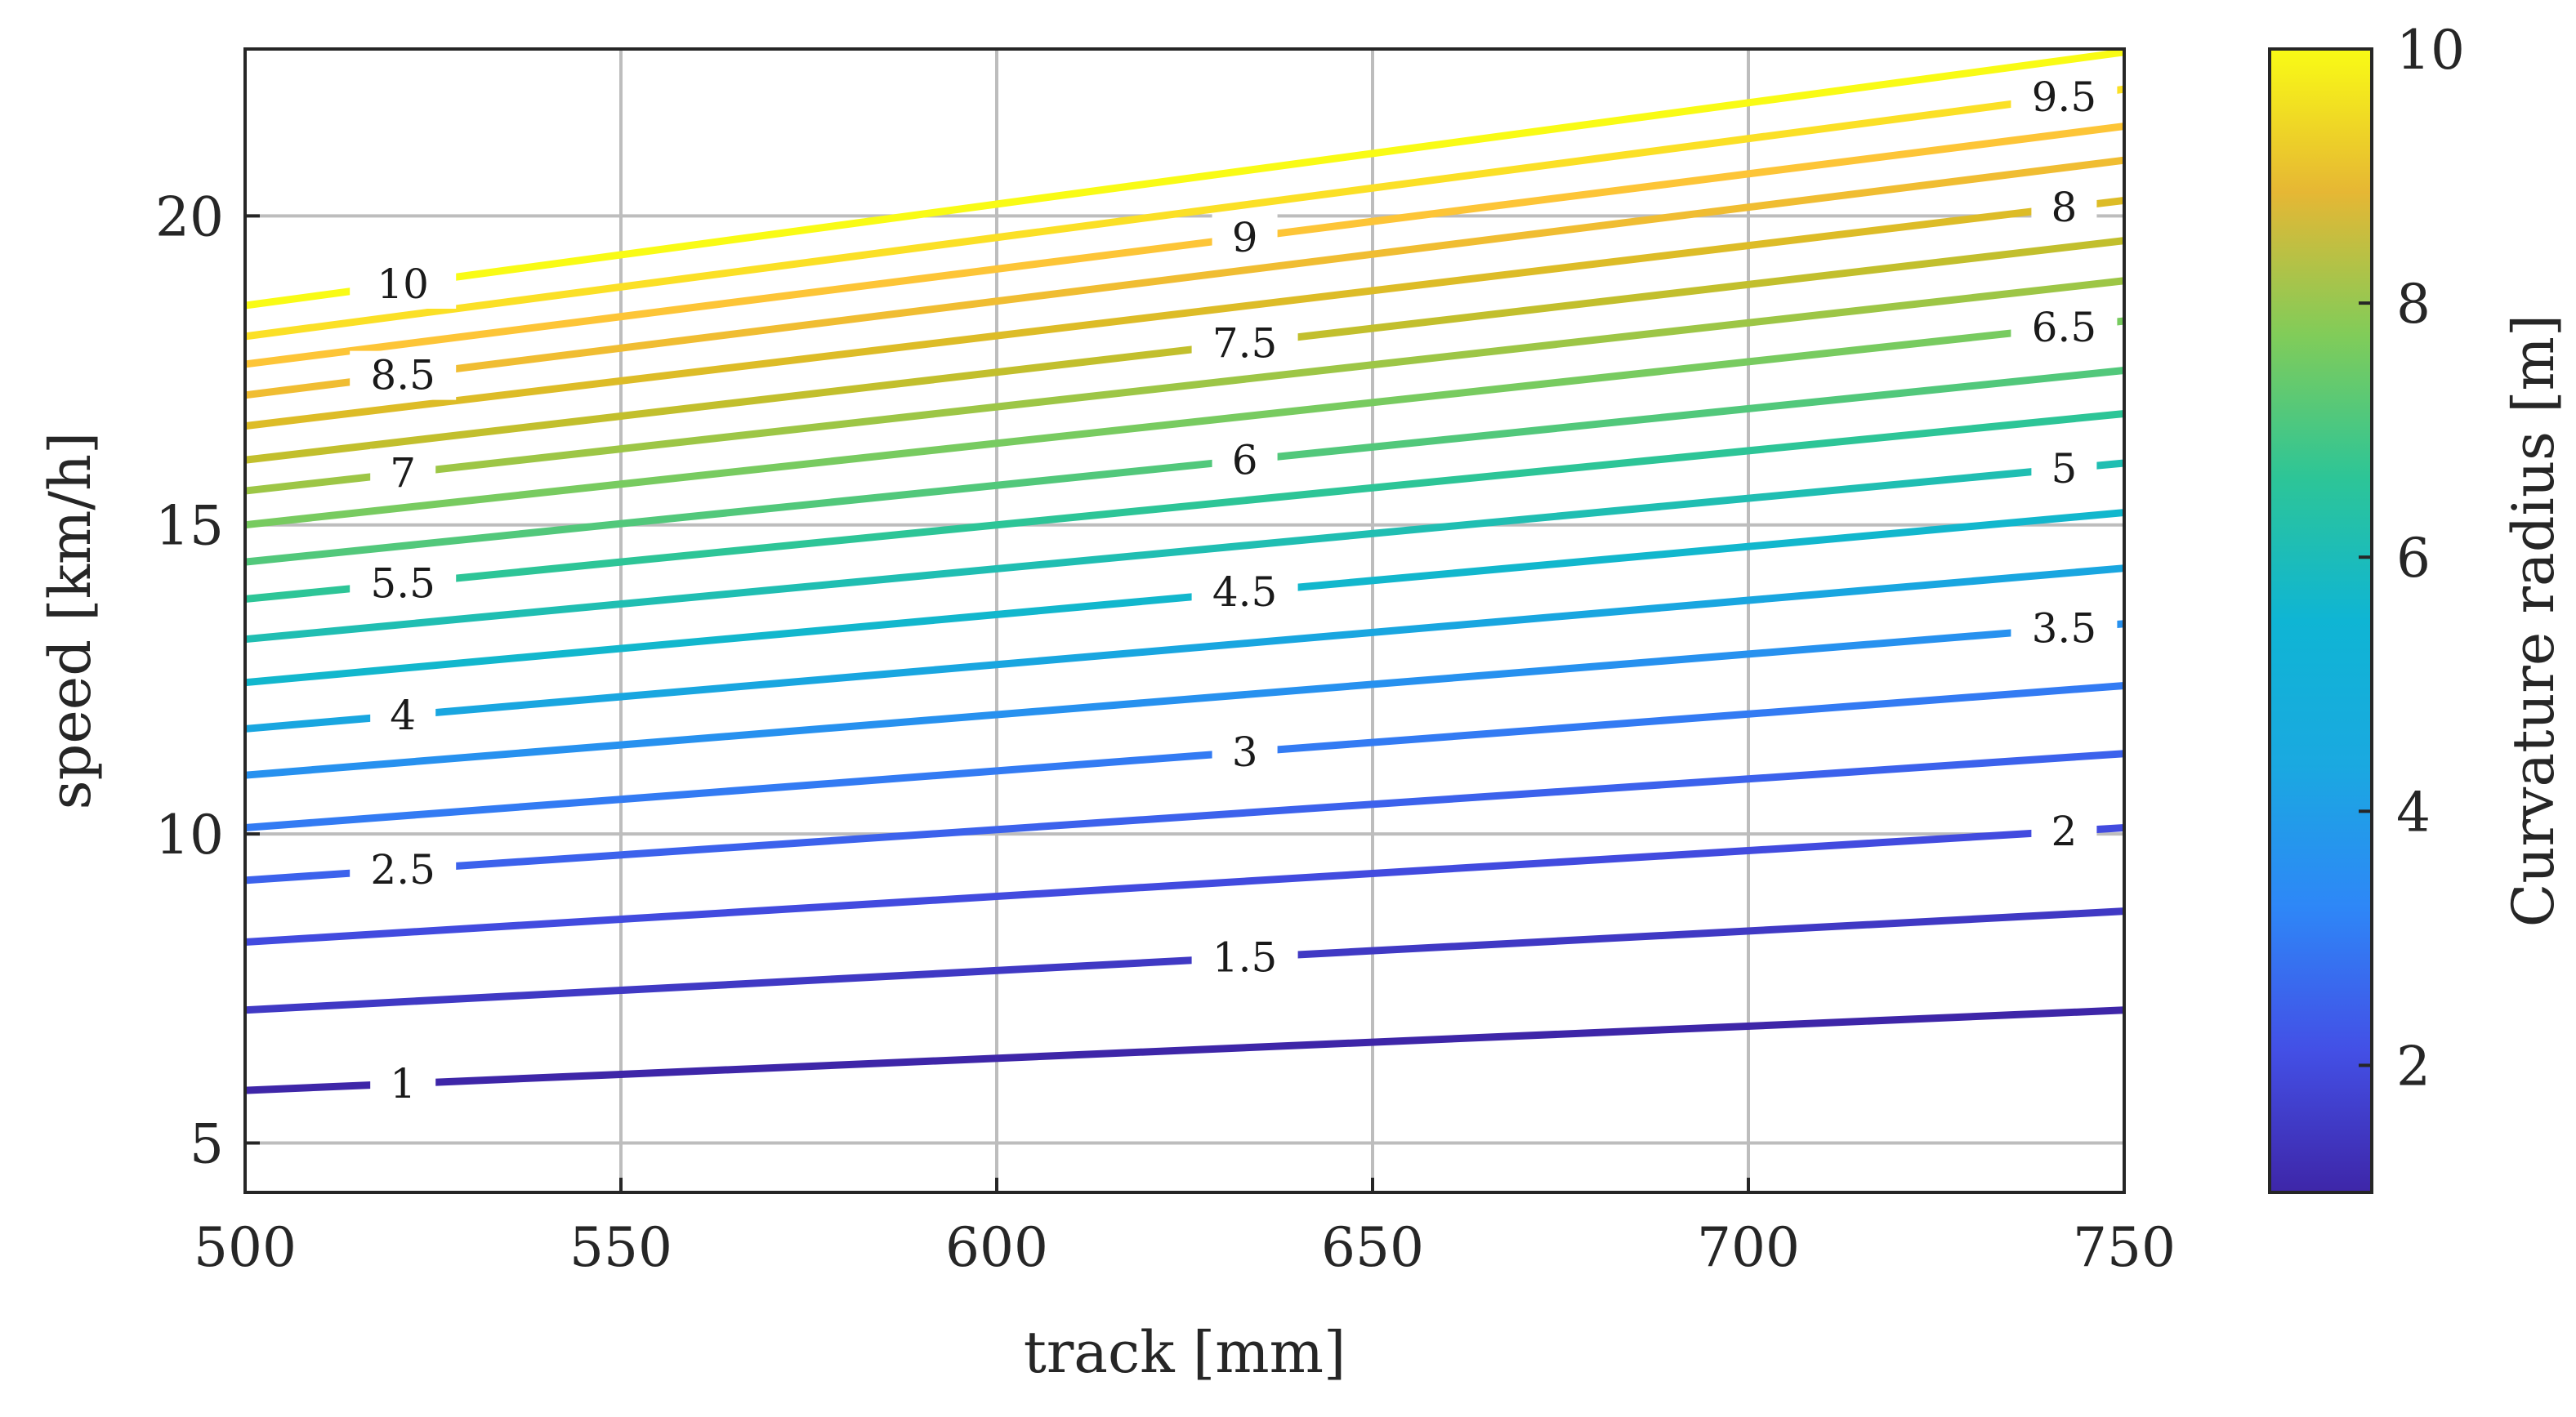  Describe the element at coordinates (71, 621) in the screenshot. I see `y-axis-label: speed [km/h]` at that location.